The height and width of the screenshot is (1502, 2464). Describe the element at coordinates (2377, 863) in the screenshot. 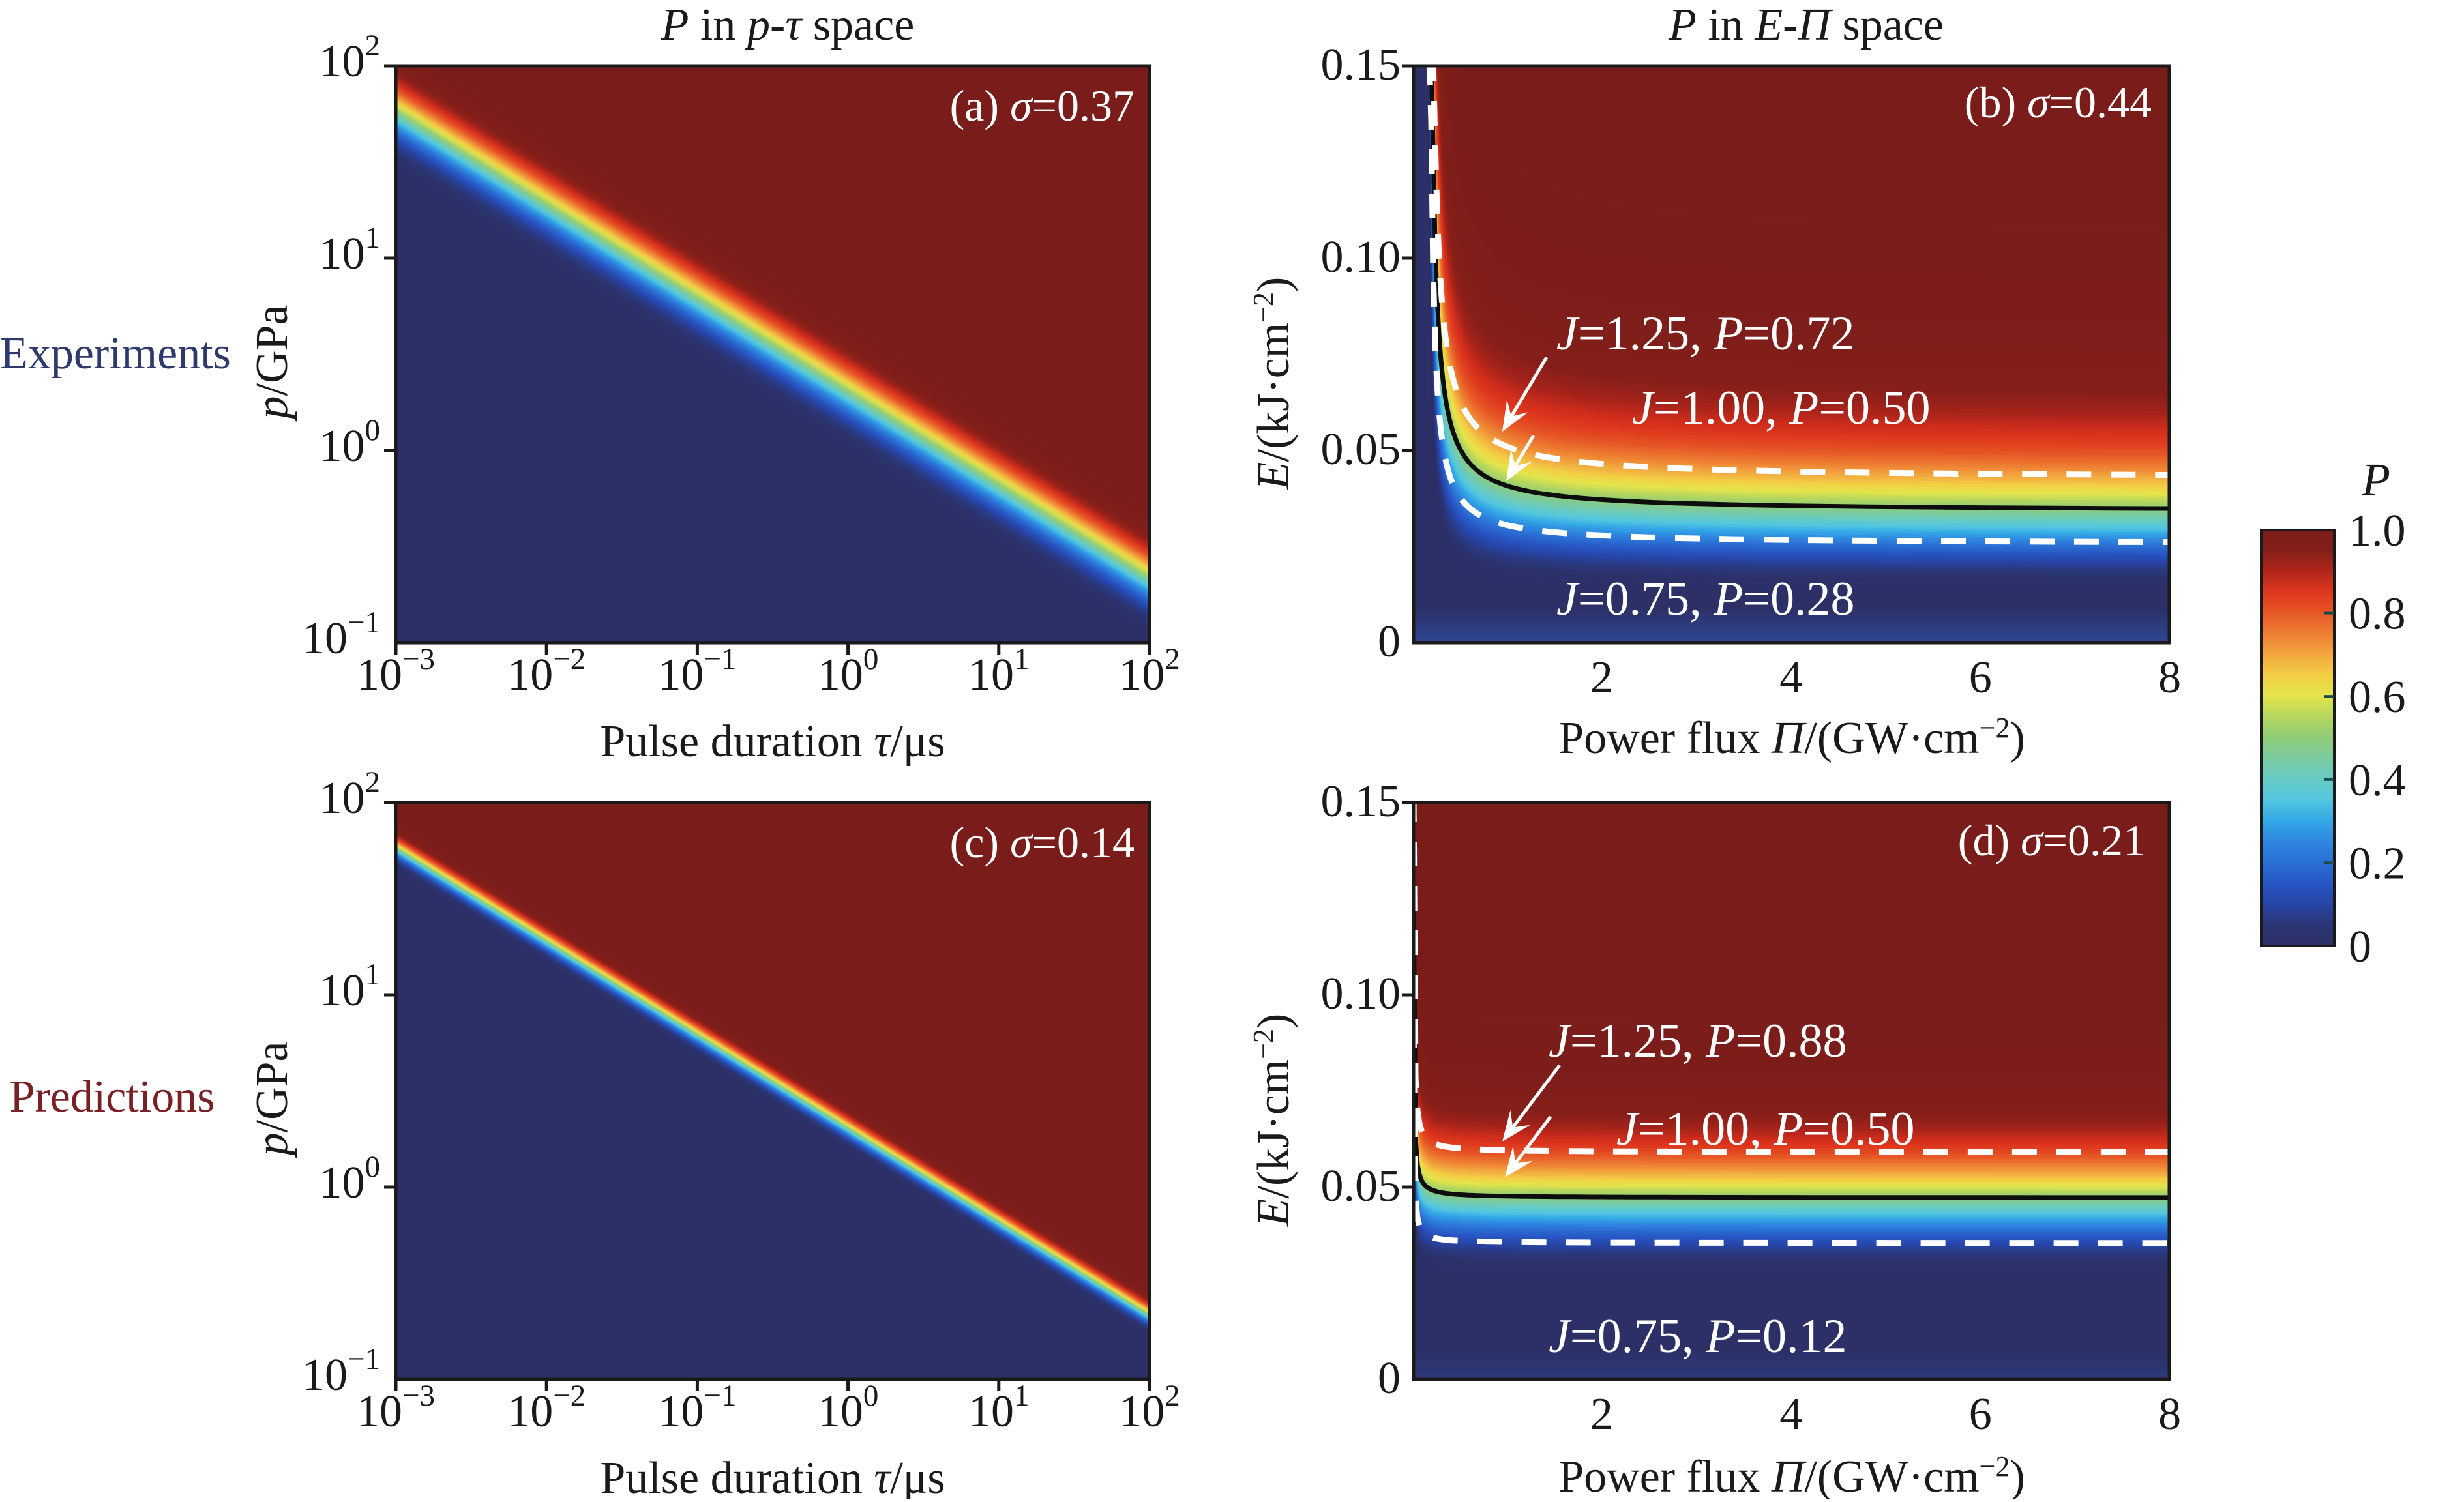

I see `svg-text: 0.2` at that location.